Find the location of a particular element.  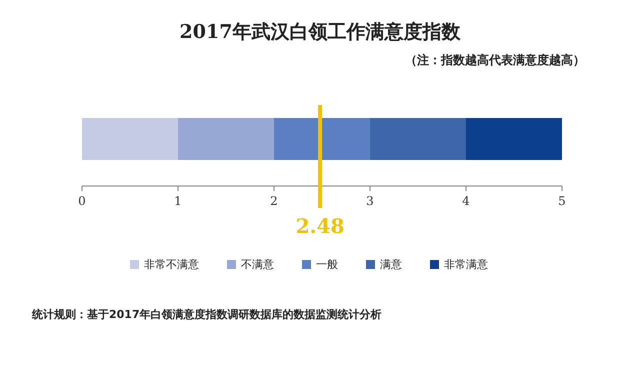

x-tick-label: 0 is located at coordinates (82, 201).